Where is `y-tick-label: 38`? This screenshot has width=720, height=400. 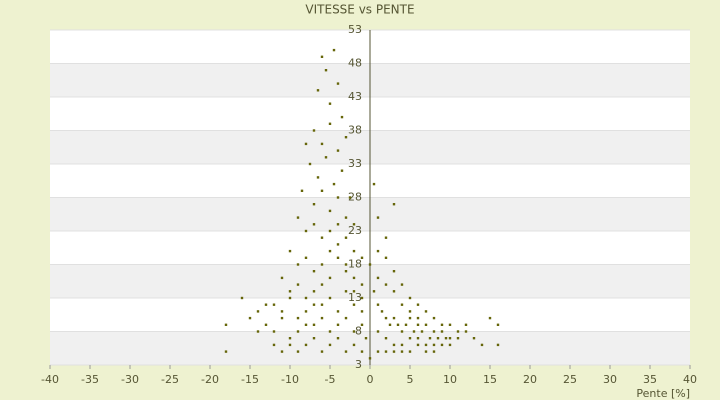 y-tick-label: 38 is located at coordinates (355, 130).